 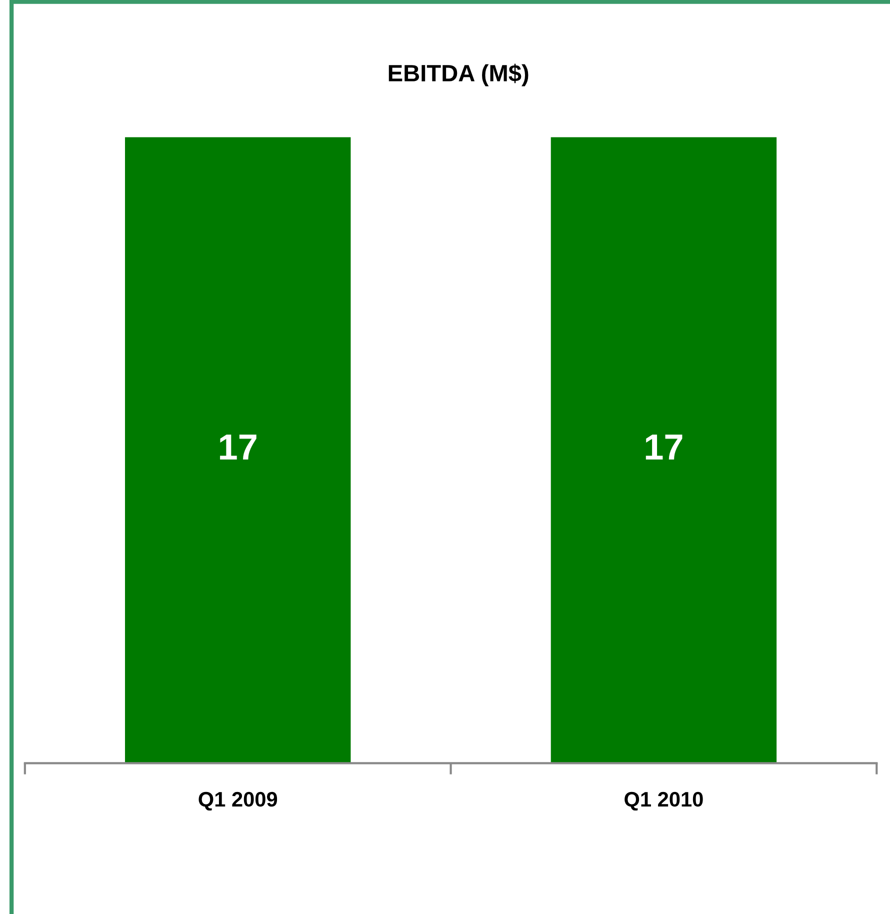 I want to click on x-tick-label: Q1 2009, so click(x=238, y=801).